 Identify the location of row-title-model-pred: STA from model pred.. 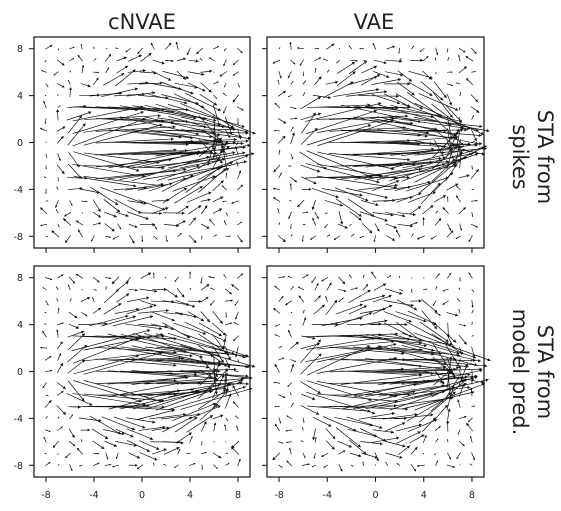
(532, 372).